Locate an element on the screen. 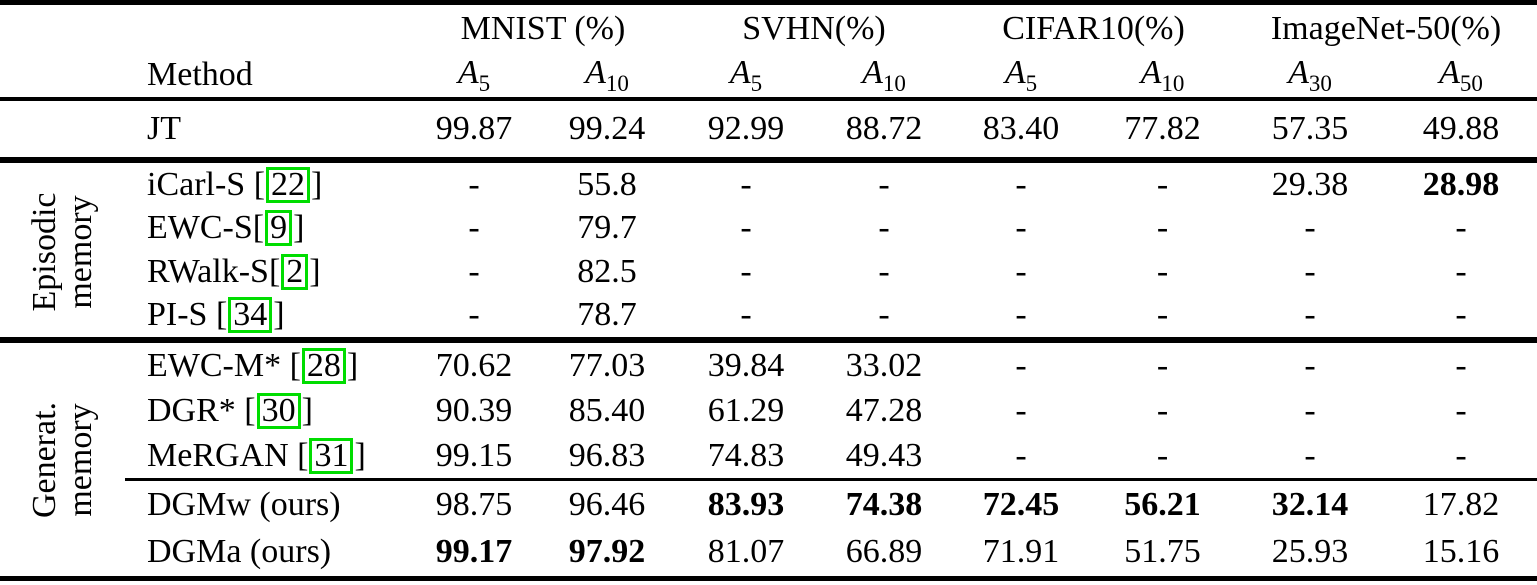 The image size is (1537, 585). cell-cifar10-a10: 77.82 is located at coordinates (1162, 128).